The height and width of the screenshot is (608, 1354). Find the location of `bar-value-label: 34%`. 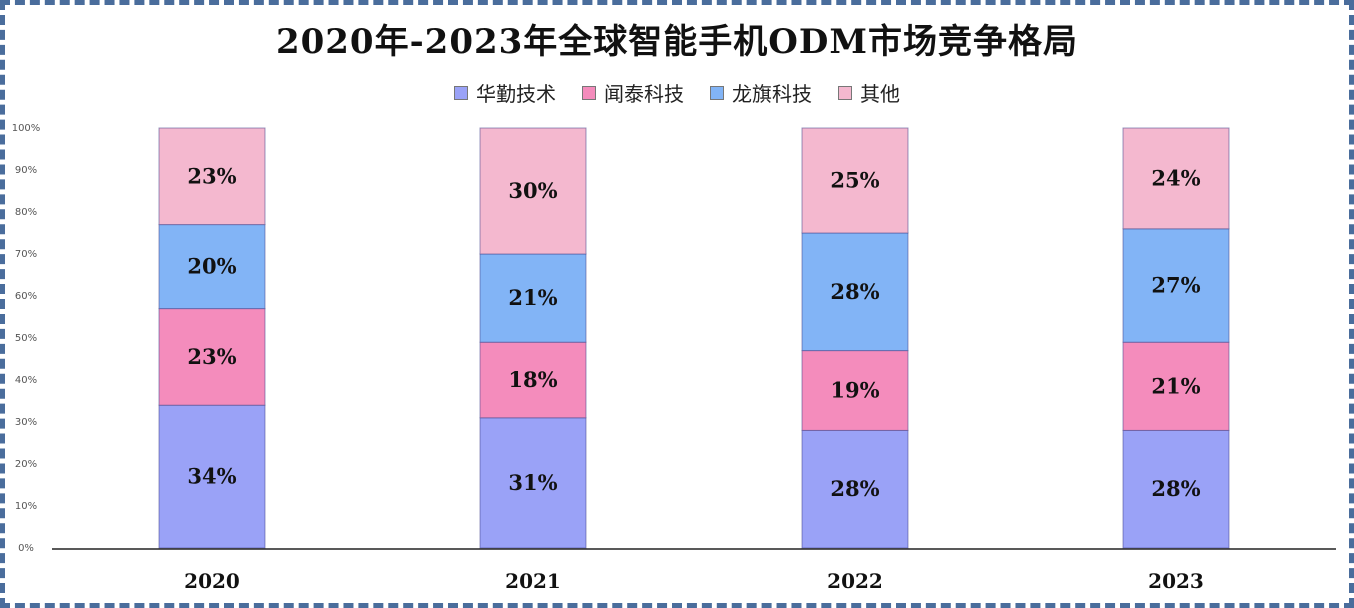

bar-value-label: 34% is located at coordinates (211, 476).